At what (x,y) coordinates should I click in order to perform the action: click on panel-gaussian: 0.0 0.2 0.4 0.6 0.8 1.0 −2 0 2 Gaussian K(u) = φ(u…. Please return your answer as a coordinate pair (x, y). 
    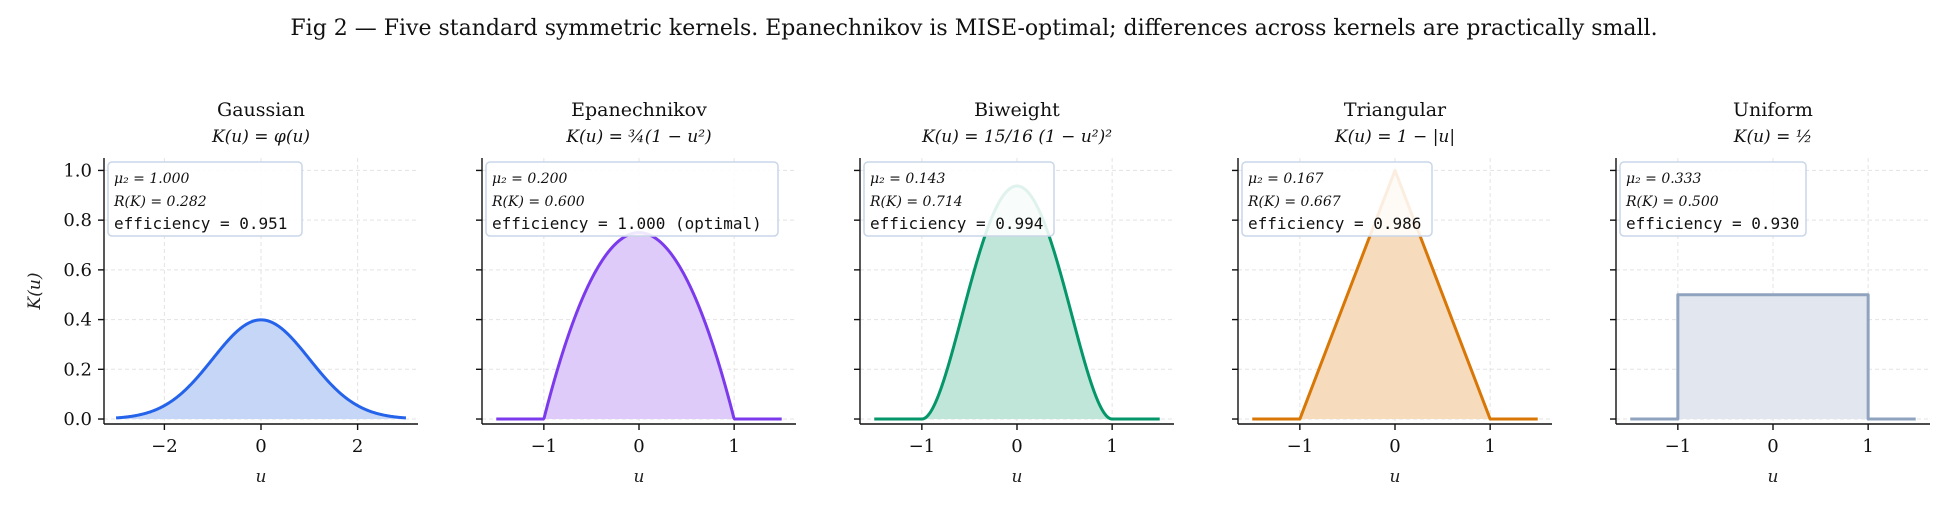
    Looking at the image, I should click on (240, 293).